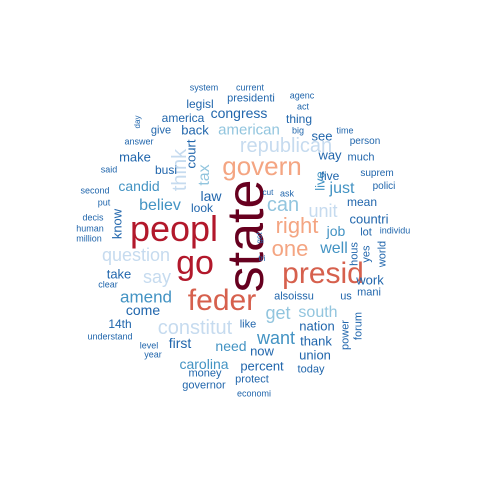 This screenshot has width=480, height=480. What do you see at coordinates (222, 300) in the screenshot?
I see `word-feder: feder` at bounding box center [222, 300].